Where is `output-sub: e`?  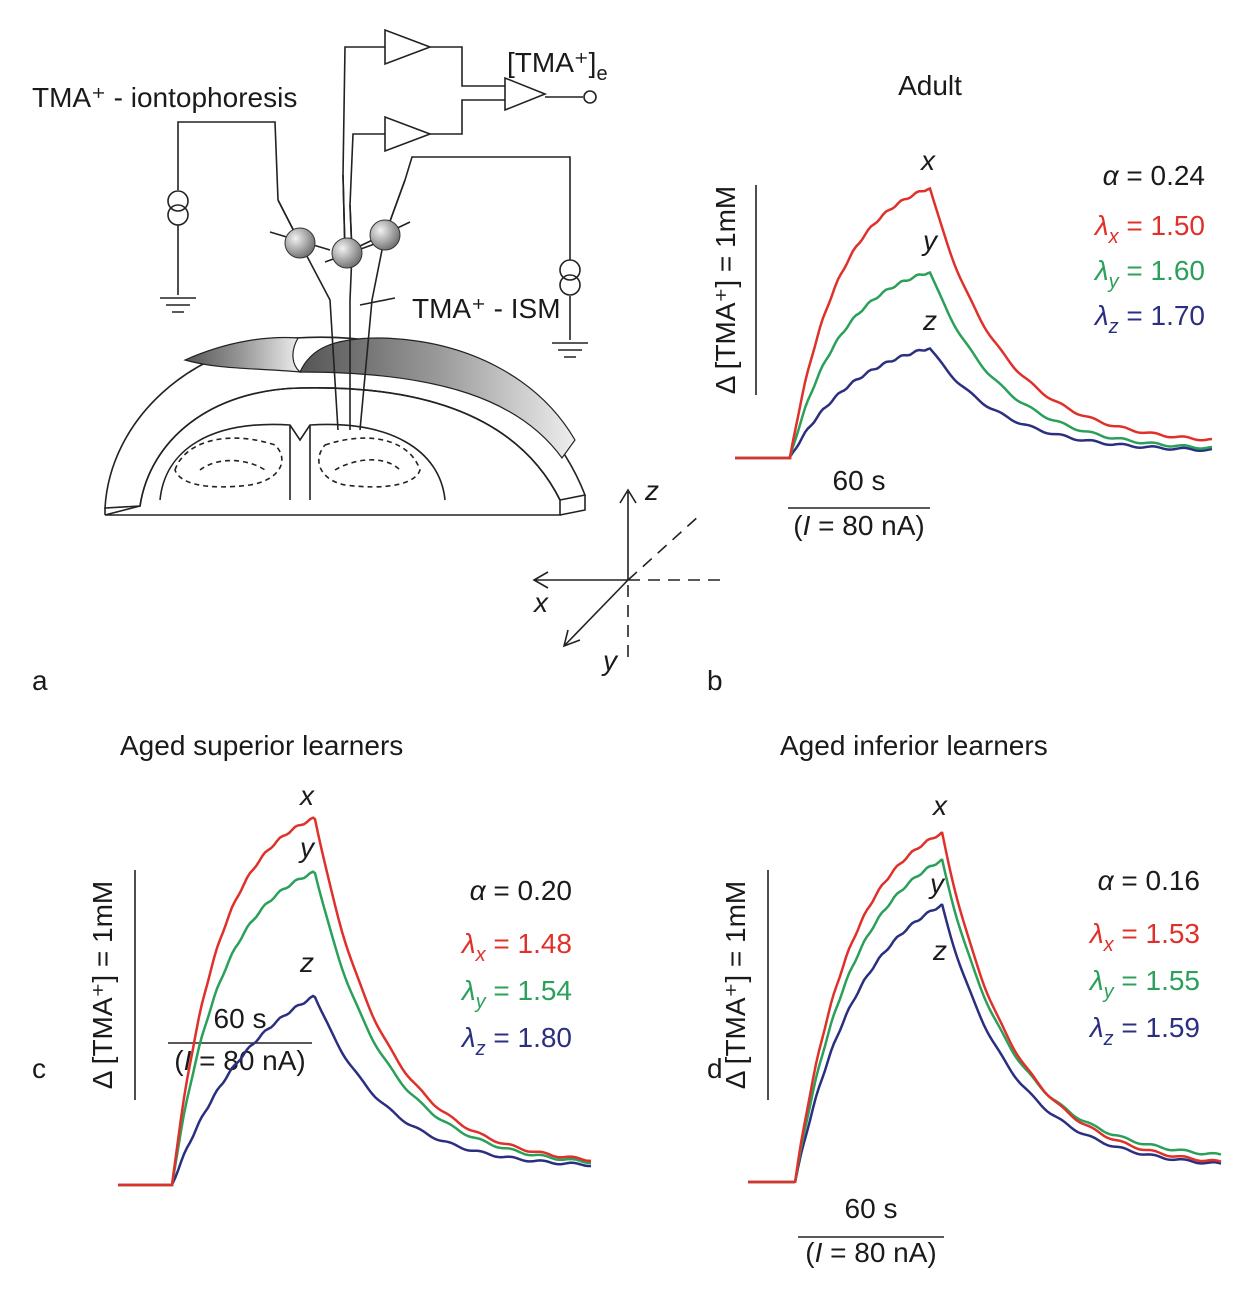 output-sub: e is located at coordinates (601, 74).